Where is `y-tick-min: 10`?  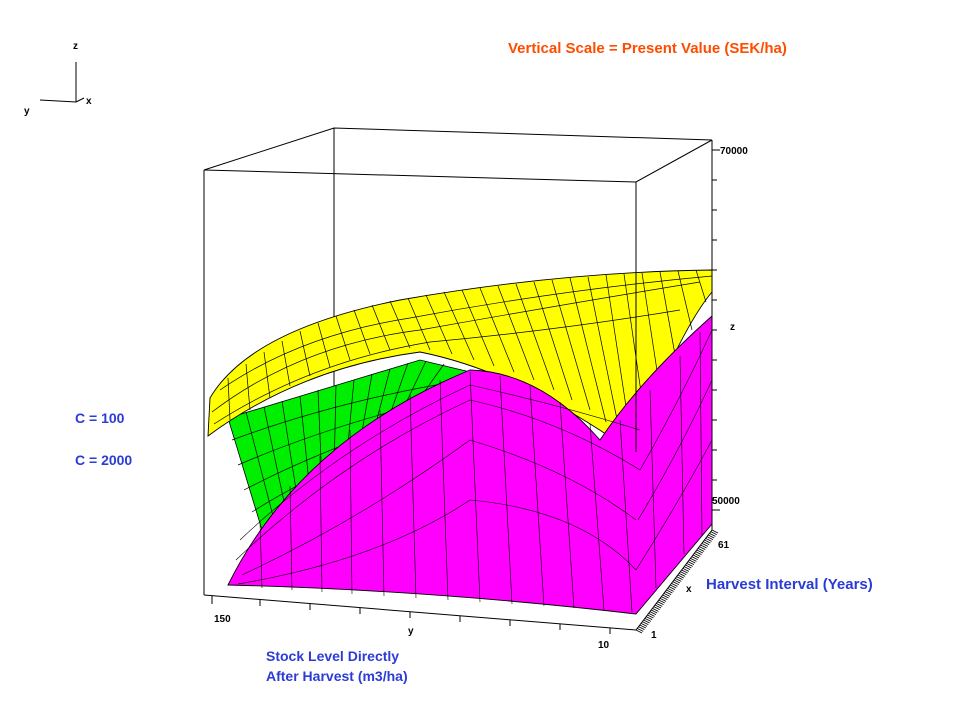
y-tick-min: 10 is located at coordinates (604, 645).